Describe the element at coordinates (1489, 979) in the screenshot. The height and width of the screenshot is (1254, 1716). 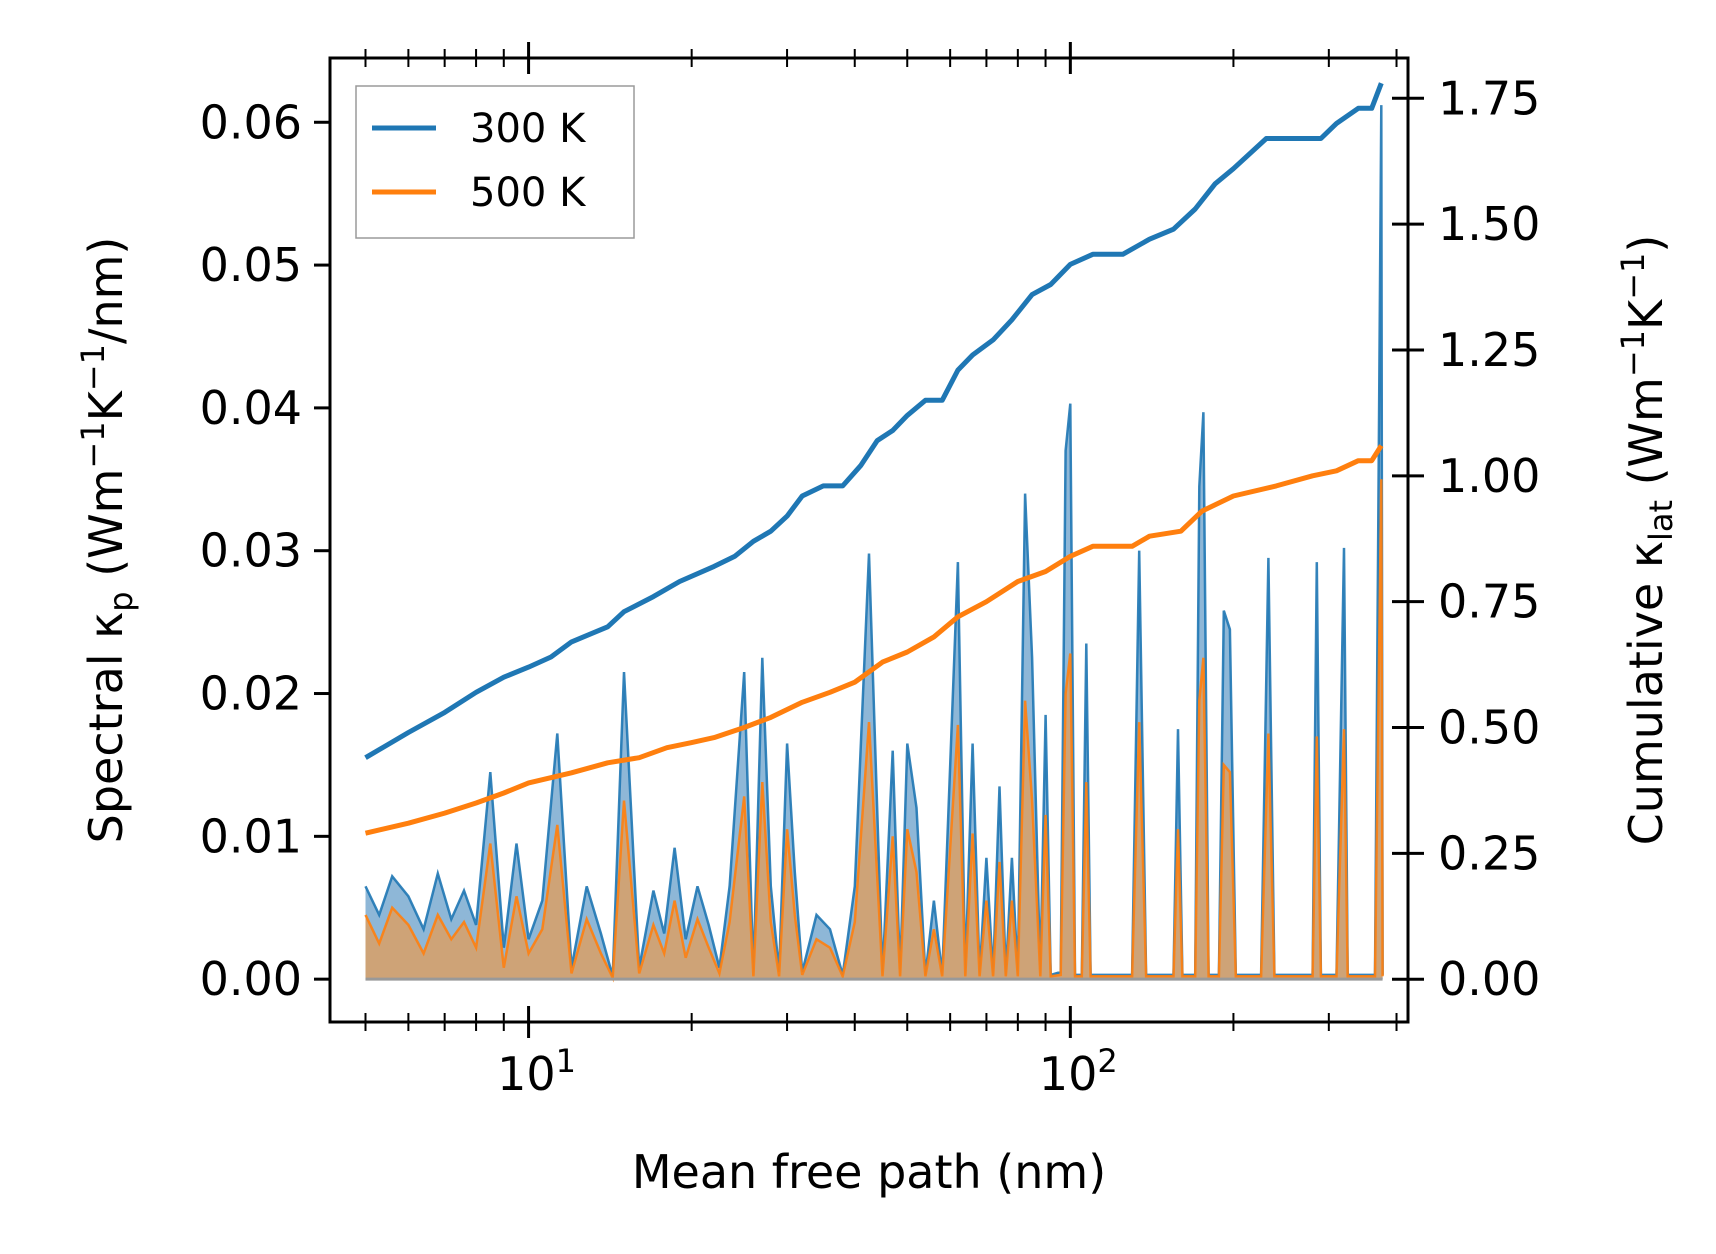
I see `right-y-tick-label: 0.00` at that location.